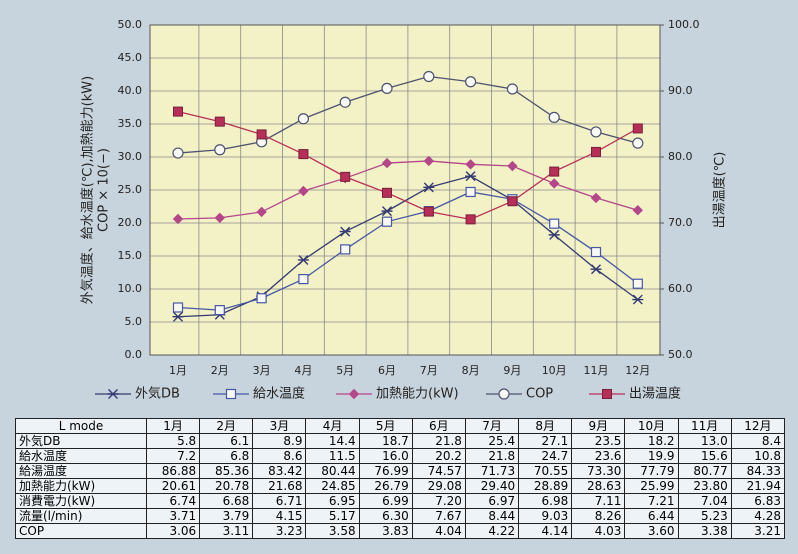  I want to click on table-cell: 13.0, so click(704, 441).